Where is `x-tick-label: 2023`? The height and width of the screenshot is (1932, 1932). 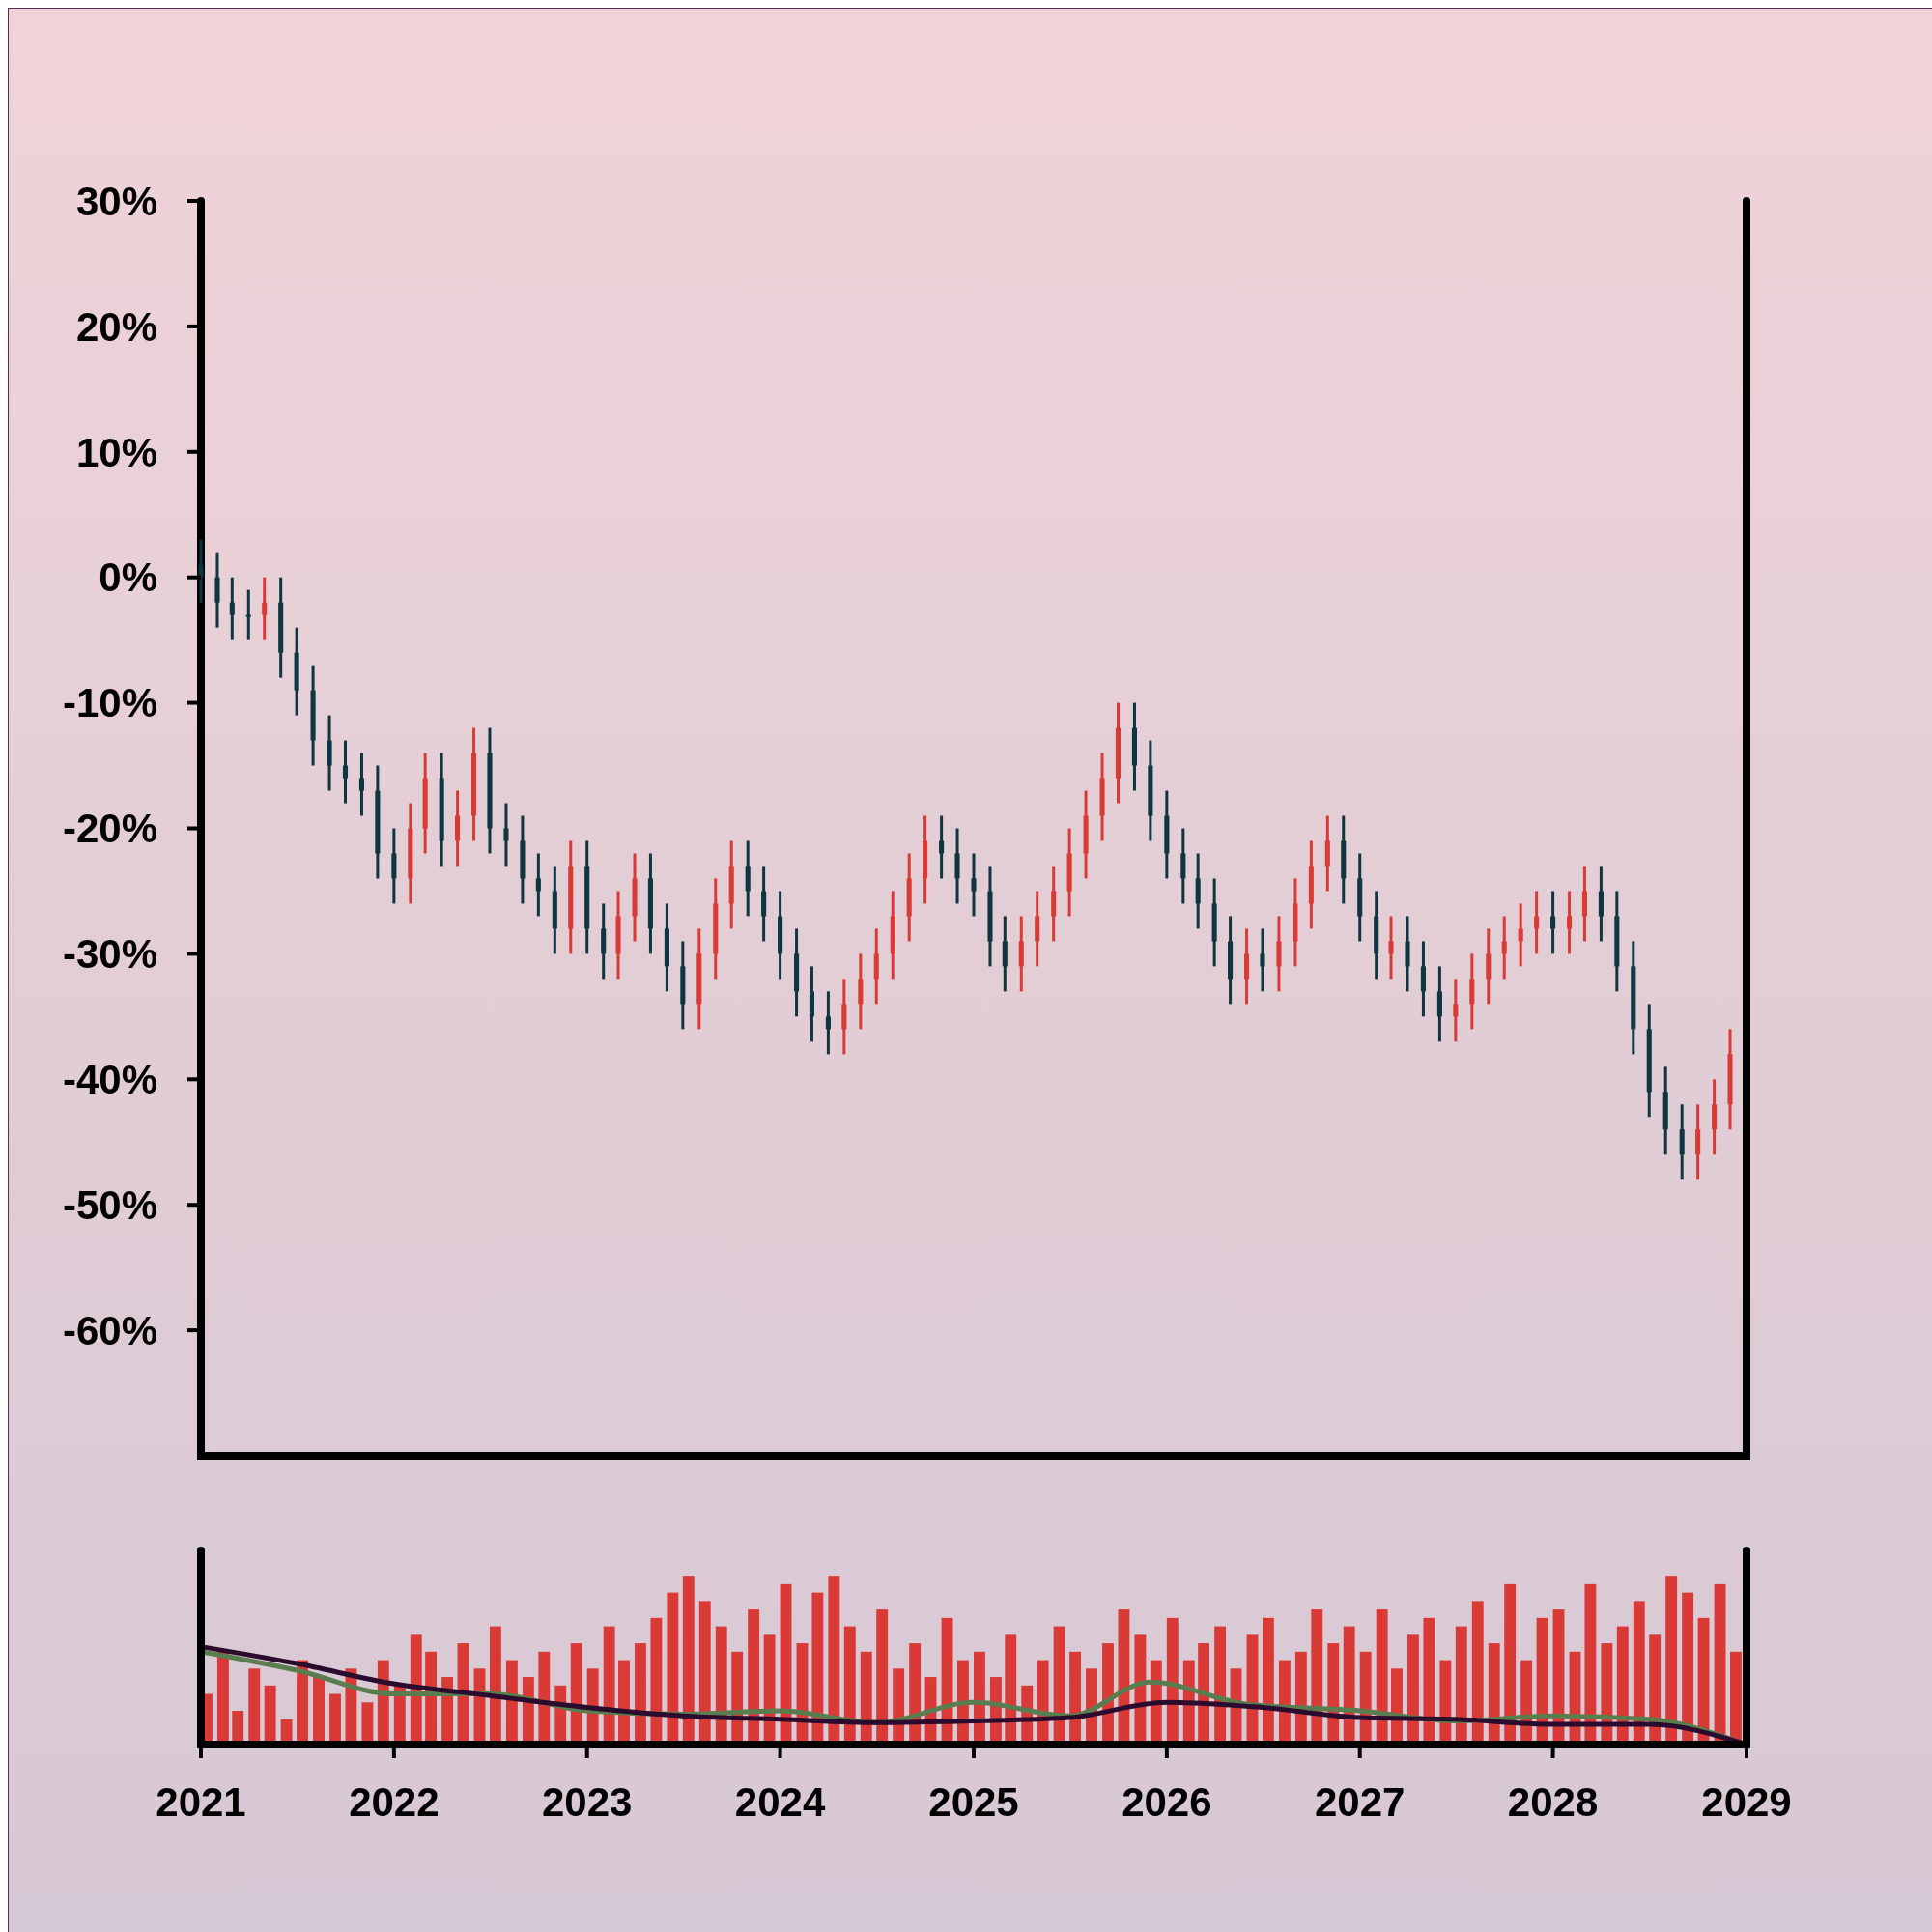
x-tick-label: 2023 is located at coordinates (587, 1802).